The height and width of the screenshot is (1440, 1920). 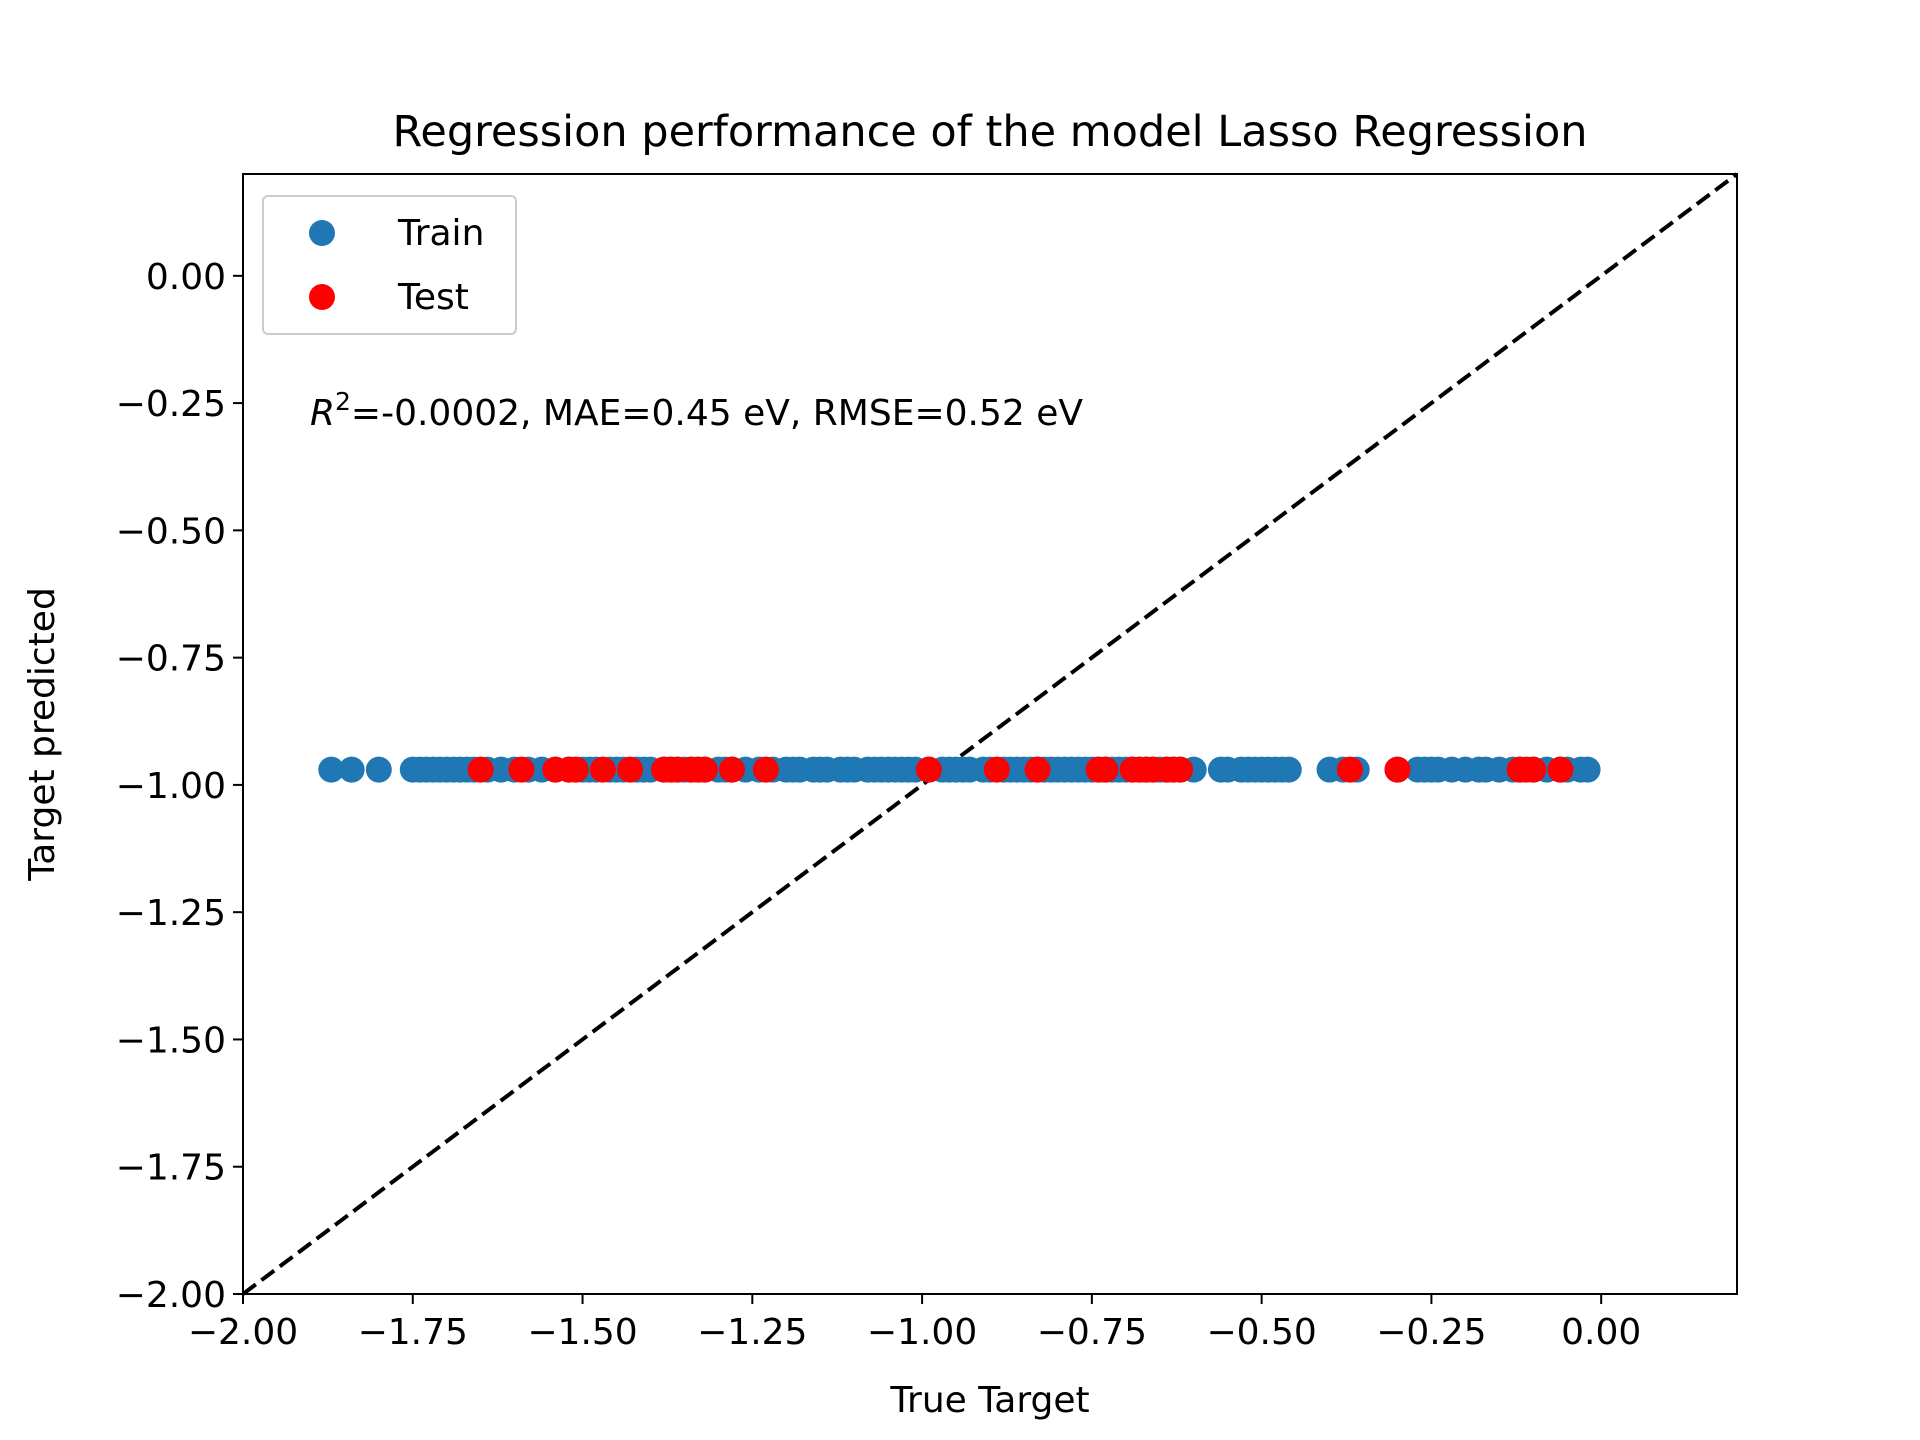 What do you see at coordinates (343, 401) in the screenshot?
I see `r2-superscript: 2` at bounding box center [343, 401].